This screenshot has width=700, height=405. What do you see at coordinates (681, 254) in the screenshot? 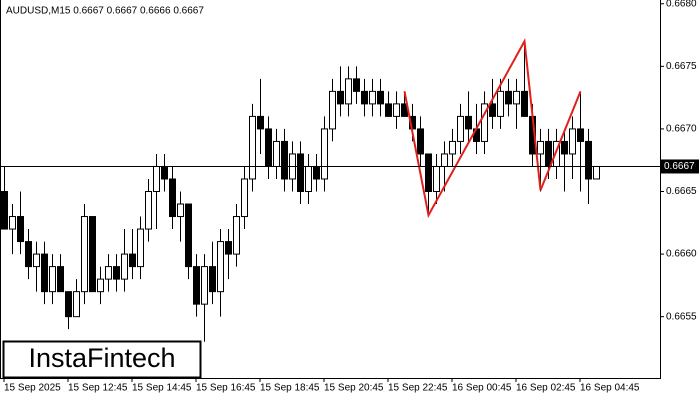
I see `y-tick-label: 0.6660` at bounding box center [681, 254].